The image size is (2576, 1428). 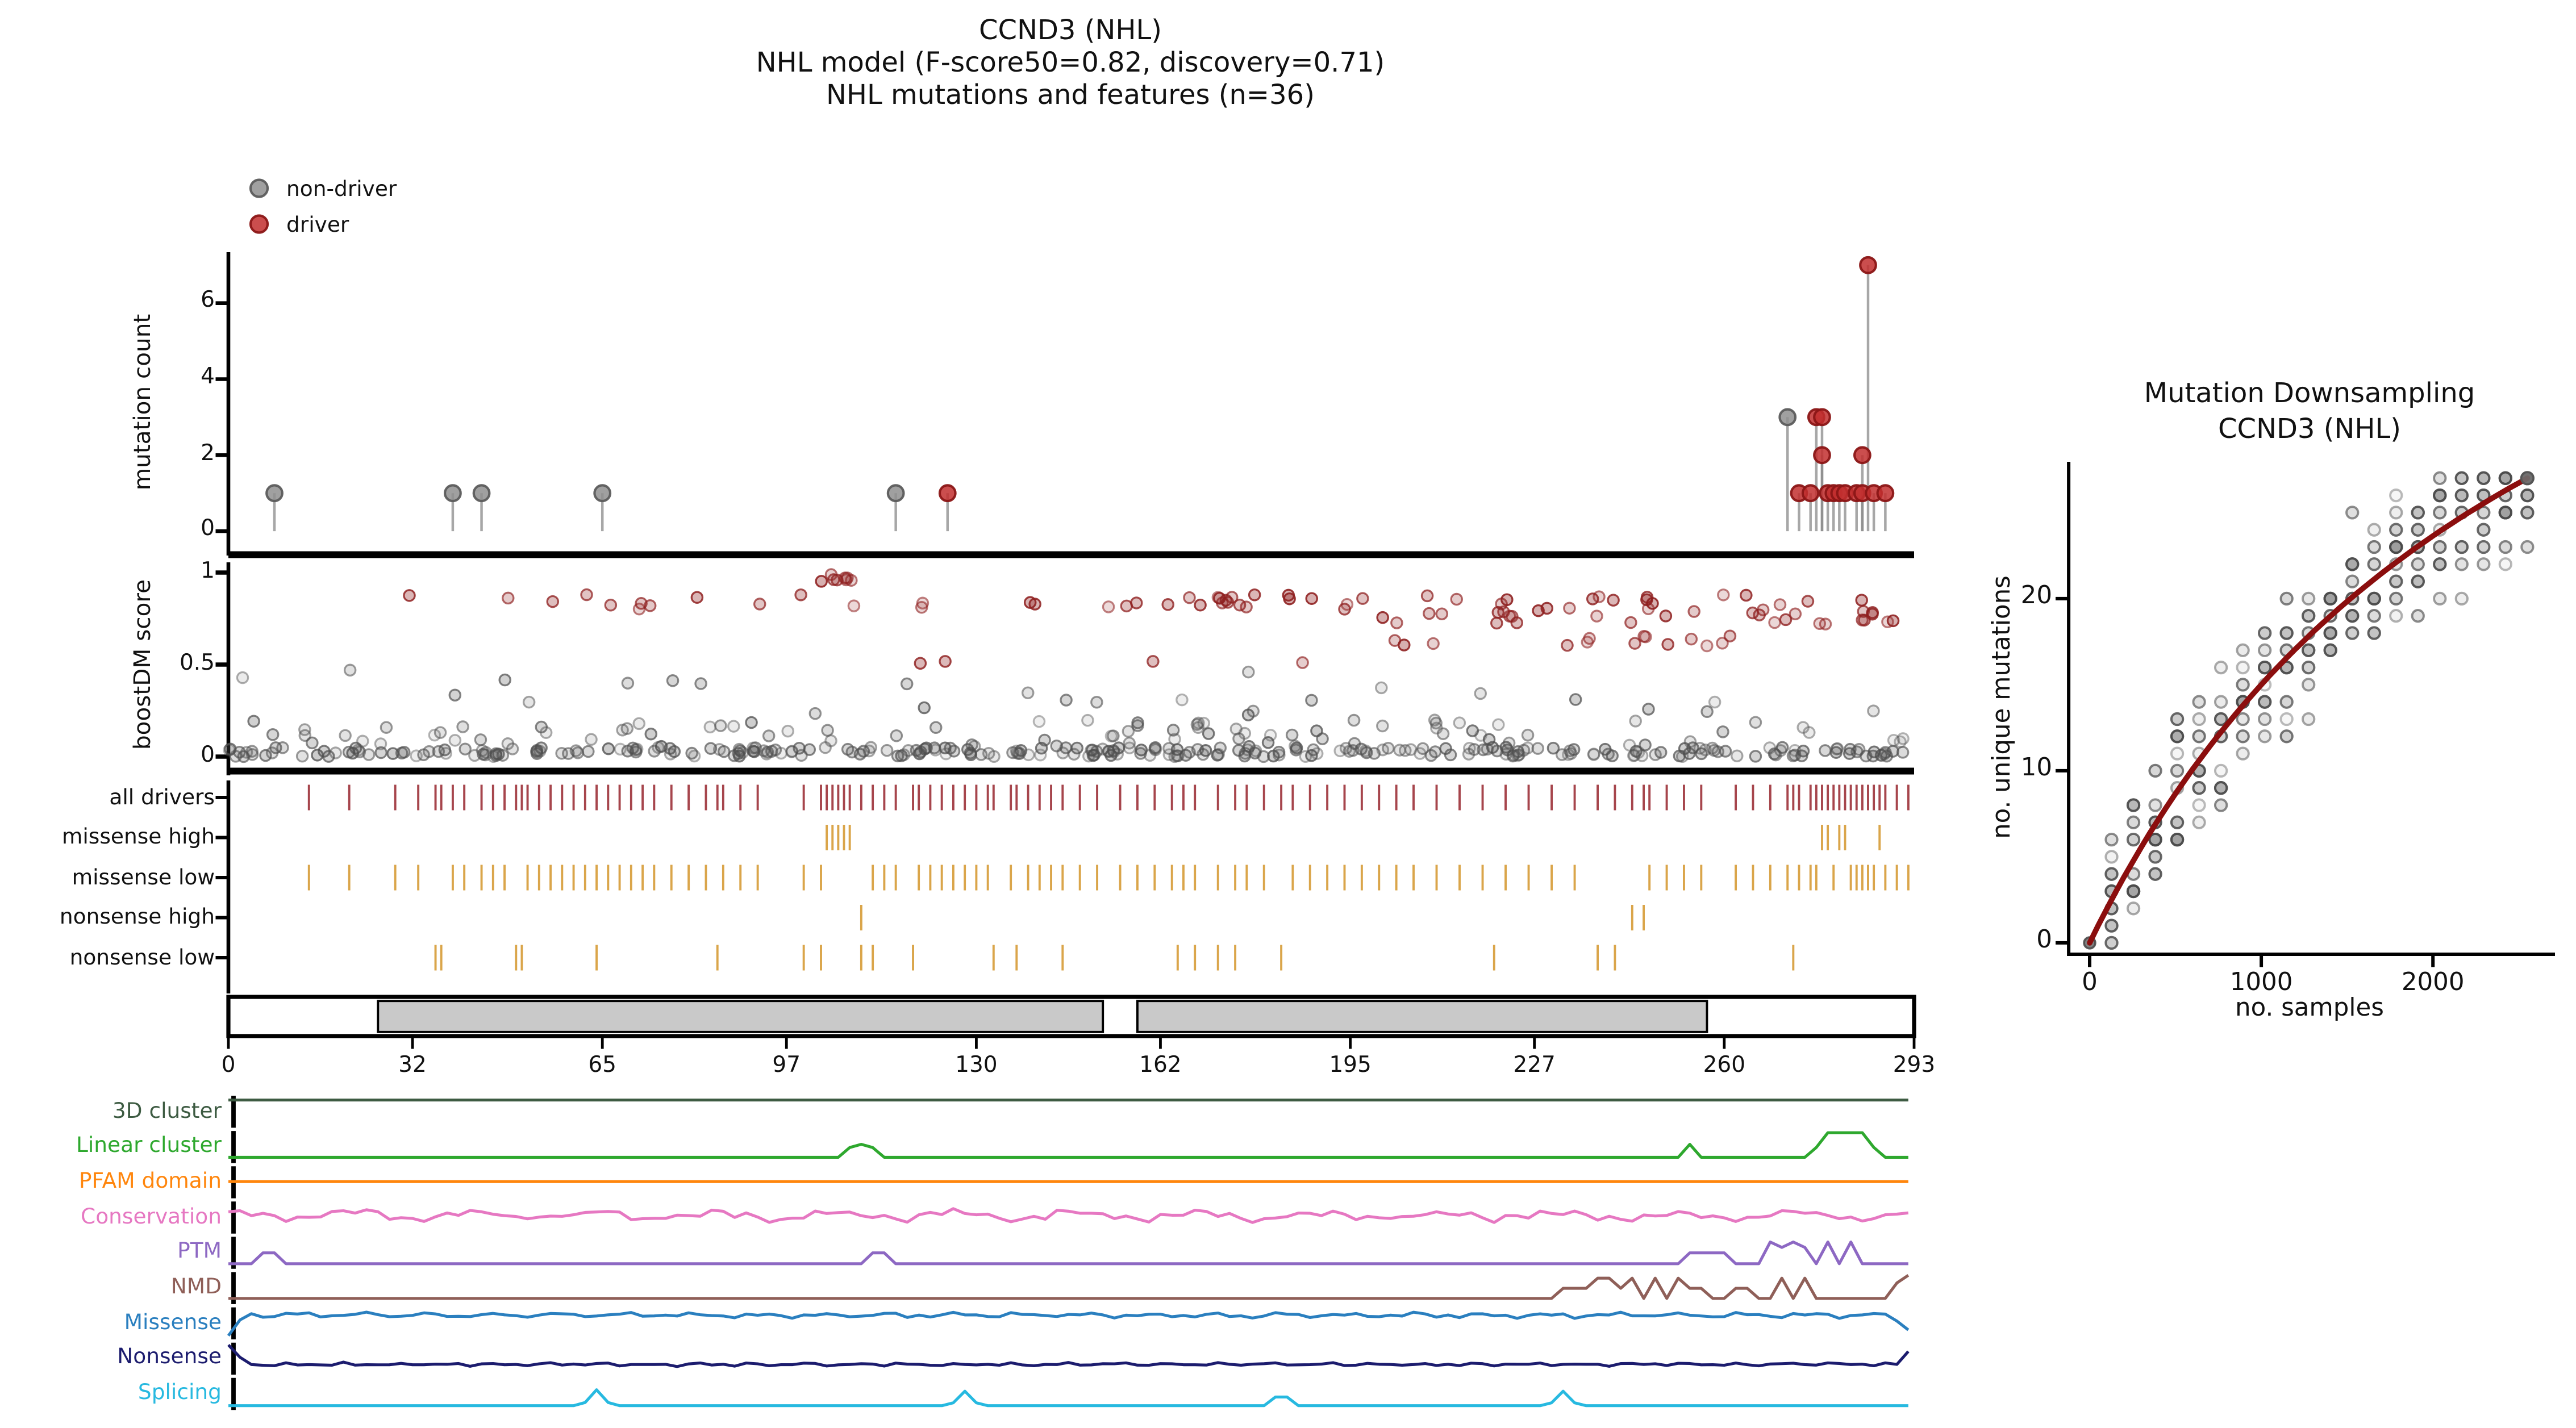 I want to click on feature-label-nmd: NMD, so click(x=196, y=1285).